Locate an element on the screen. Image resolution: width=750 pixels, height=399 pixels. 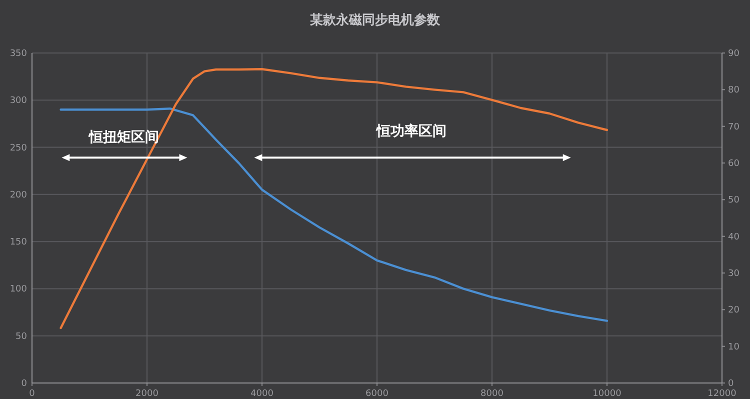
y-tick-label: 300 is located at coordinates (19, 101).